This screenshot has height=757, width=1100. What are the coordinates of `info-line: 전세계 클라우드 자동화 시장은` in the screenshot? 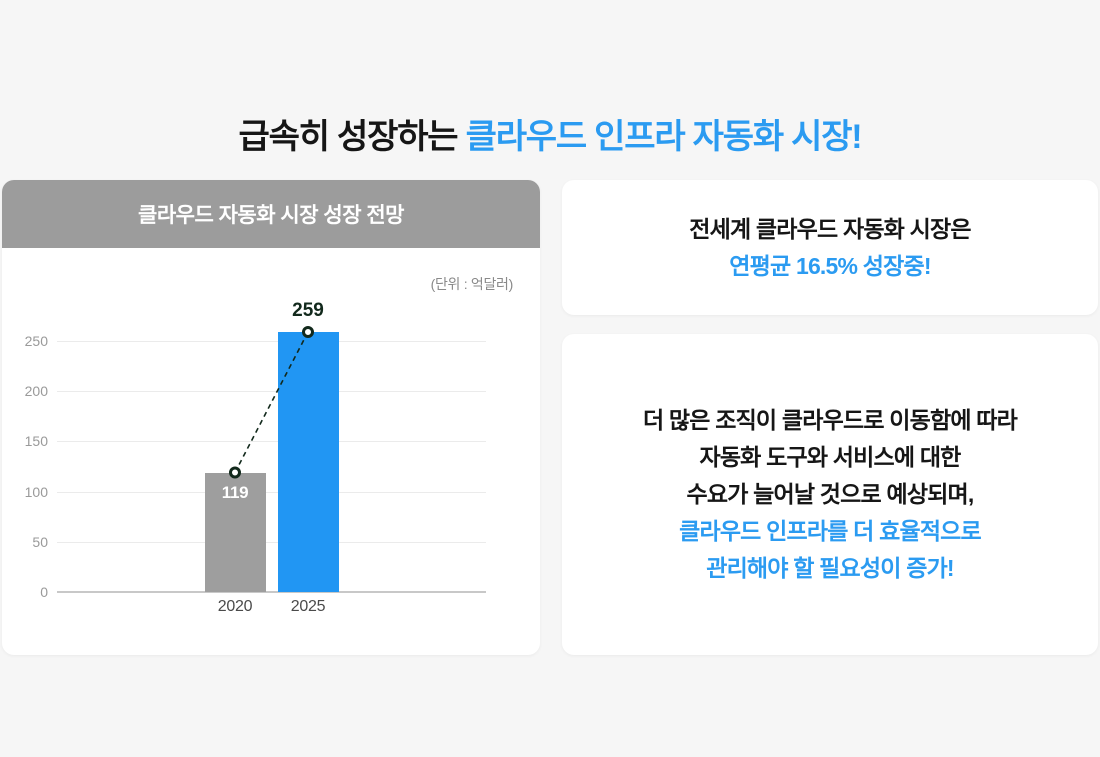 It's located at (830, 228).